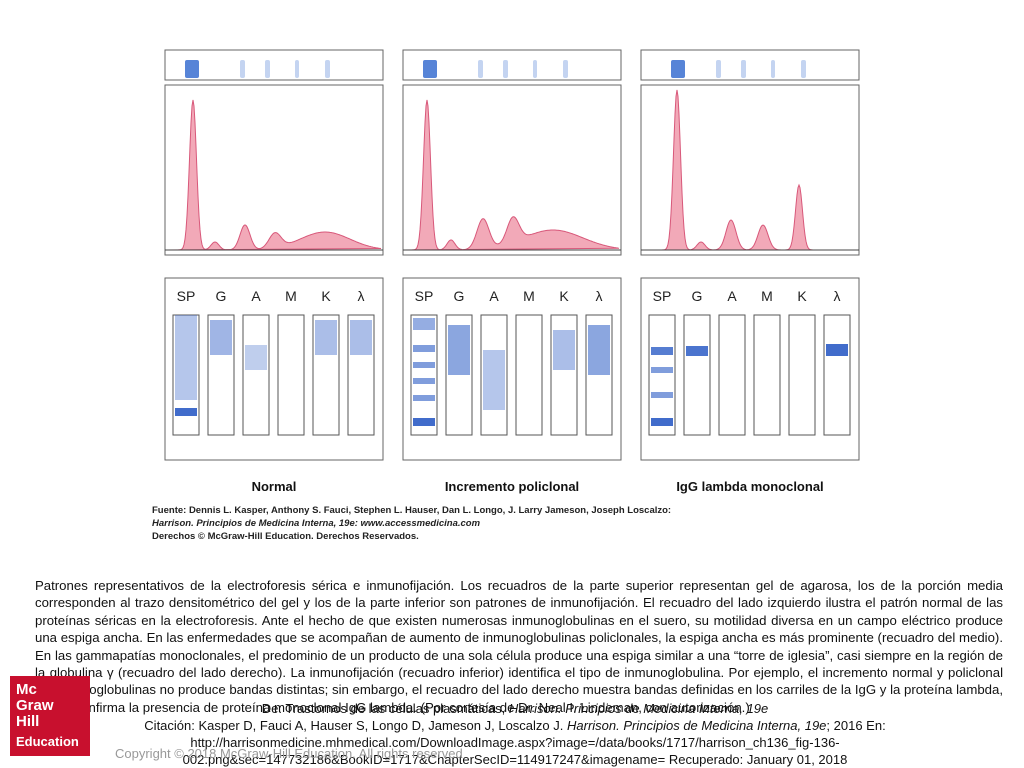 The height and width of the screenshot is (768, 1024). Describe the element at coordinates (47, 741) in the screenshot. I see `logo-text: Education` at that location.